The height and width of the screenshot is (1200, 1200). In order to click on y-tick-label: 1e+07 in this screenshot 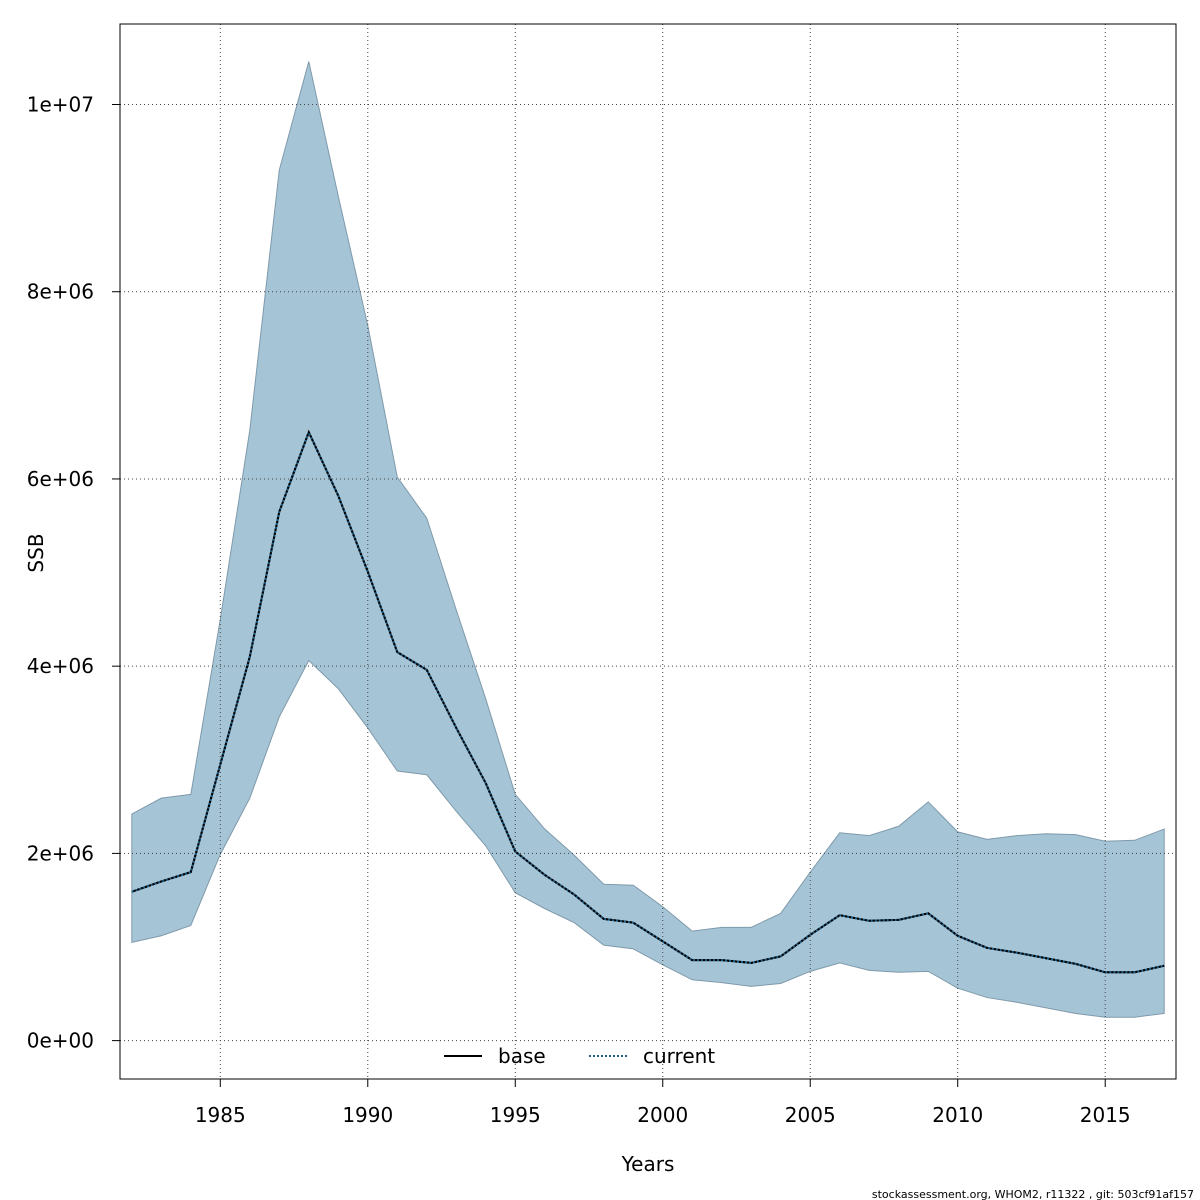, I will do `click(60, 105)`.